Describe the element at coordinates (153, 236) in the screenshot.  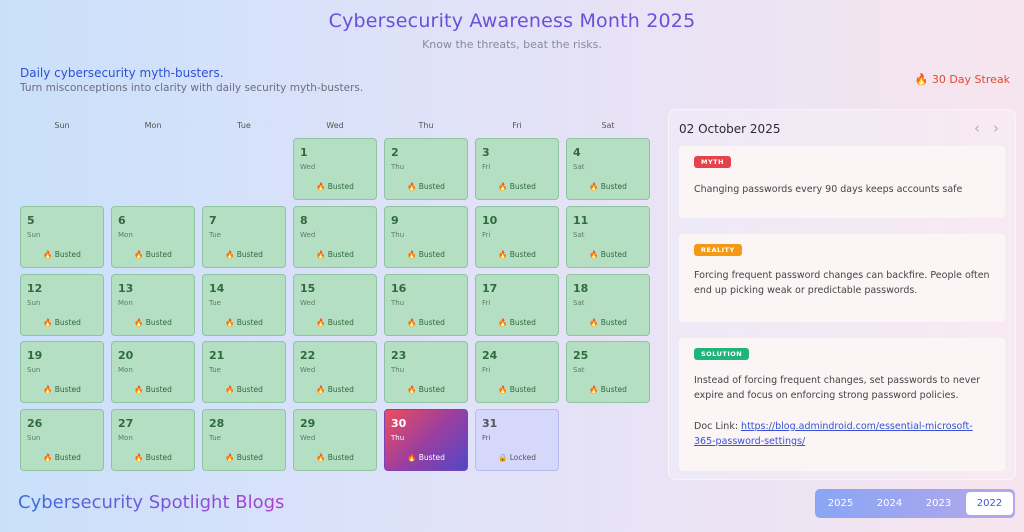
I see `calendar-day: 6 Mon 🔥 Busted` at that location.